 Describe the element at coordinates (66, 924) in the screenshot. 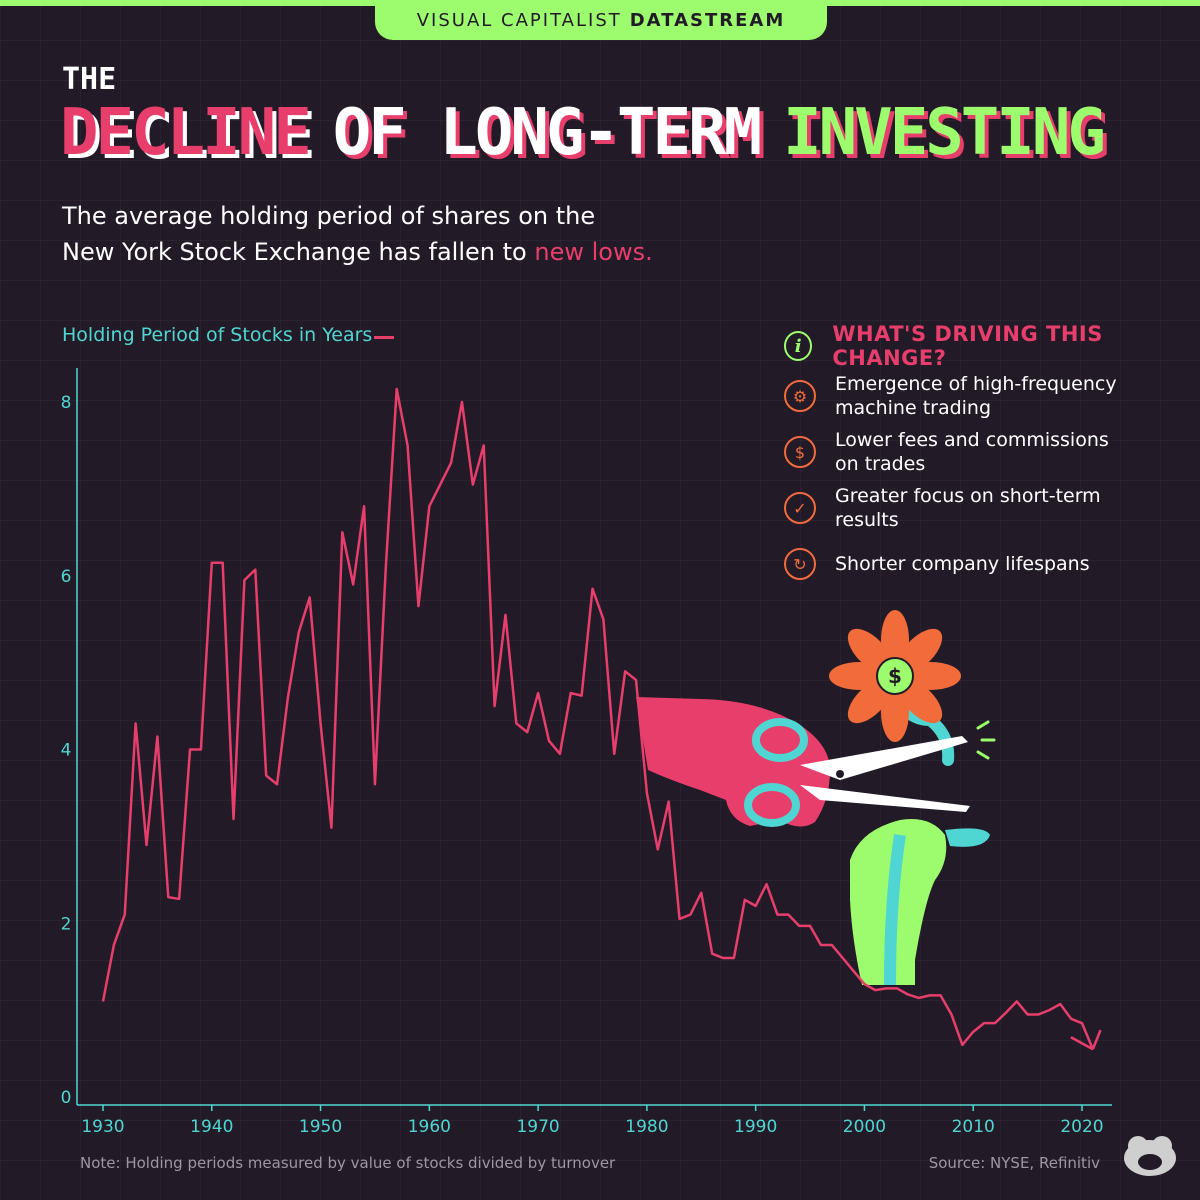

I see `y-tick-label: 2` at that location.